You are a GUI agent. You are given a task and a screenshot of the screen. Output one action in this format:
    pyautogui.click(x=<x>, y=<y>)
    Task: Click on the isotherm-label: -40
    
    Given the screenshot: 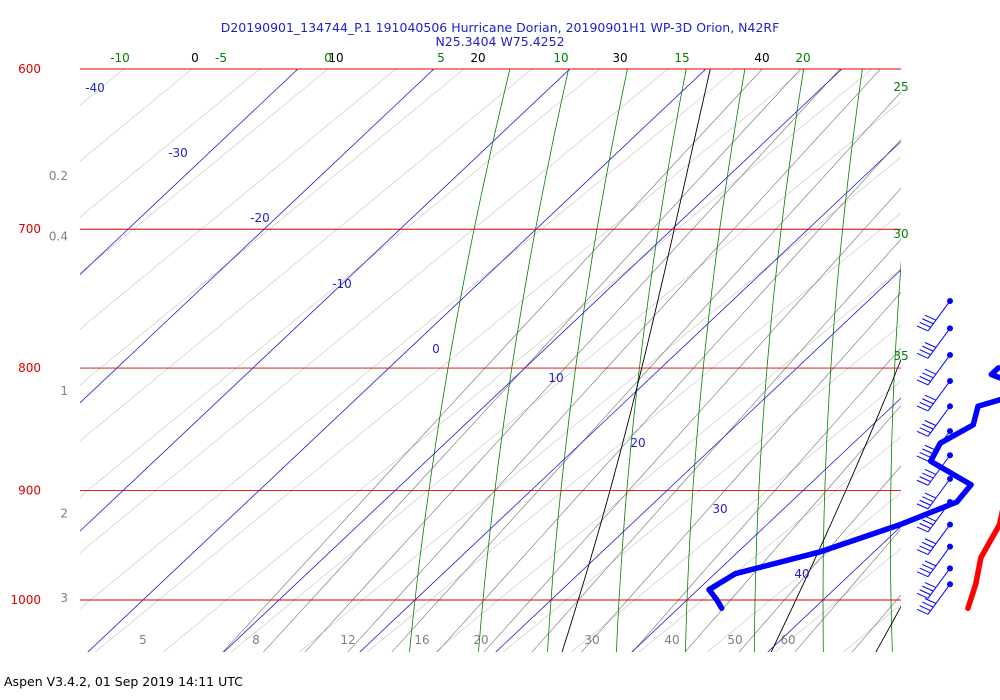 What is the action you would take?
    pyautogui.click(x=95, y=88)
    